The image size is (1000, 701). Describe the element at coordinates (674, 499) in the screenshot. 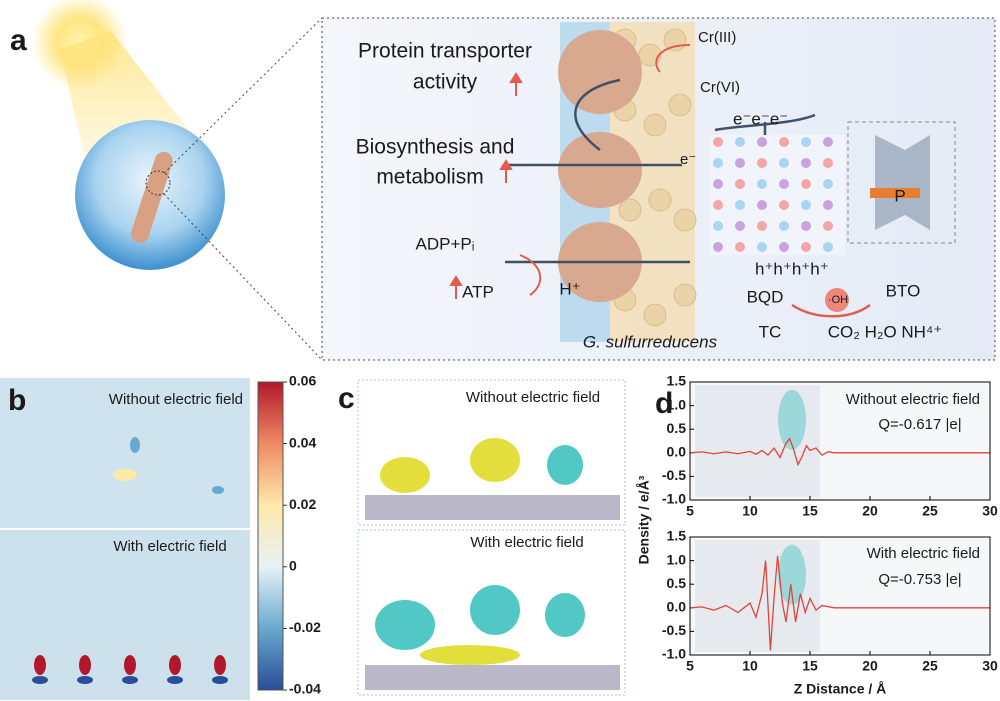

I see `y-tick-label: -1.0` at that location.